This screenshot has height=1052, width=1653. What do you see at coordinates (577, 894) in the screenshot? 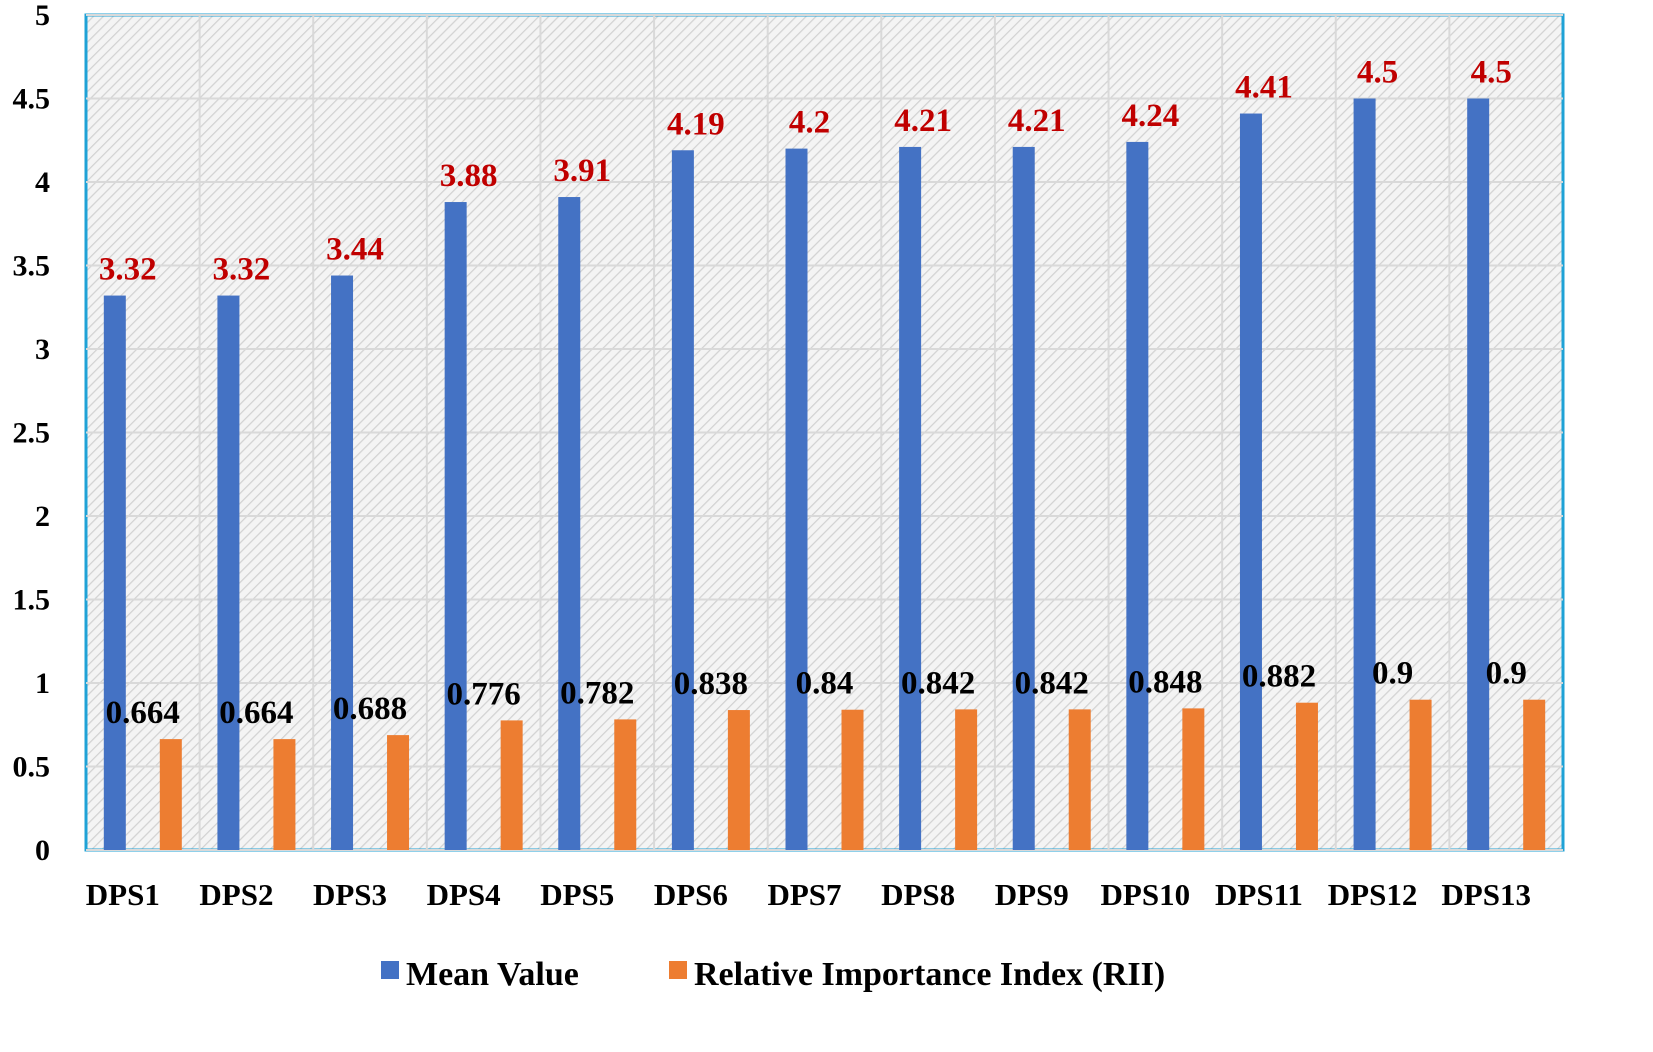
I see `x-category-label: DPS5` at bounding box center [577, 894].